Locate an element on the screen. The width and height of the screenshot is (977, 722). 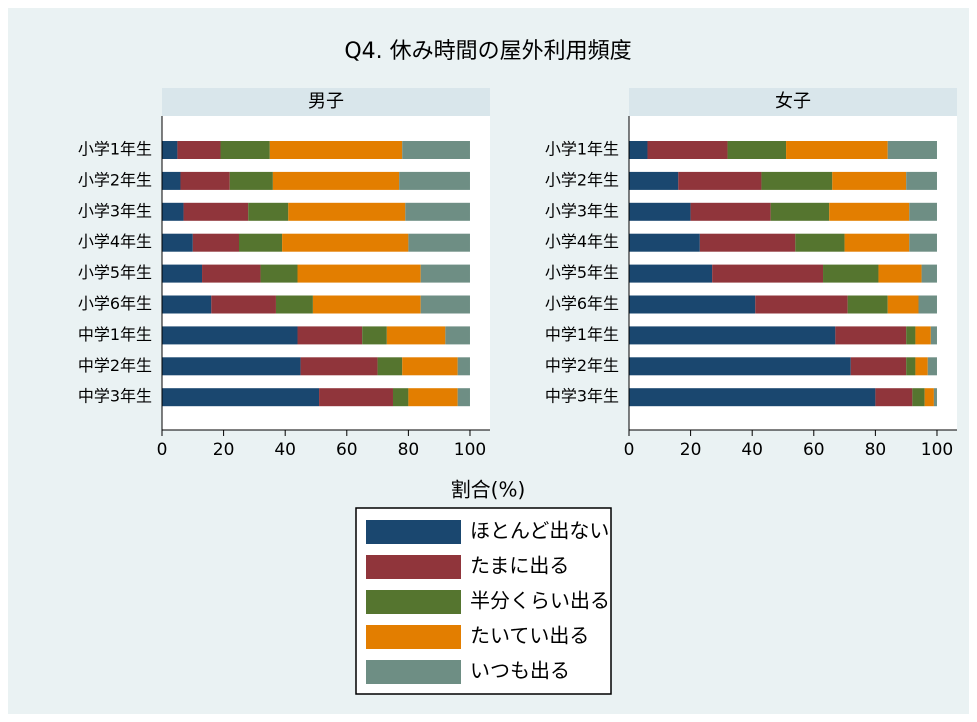
panel-title: 女子 is located at coordinates (793, 101).